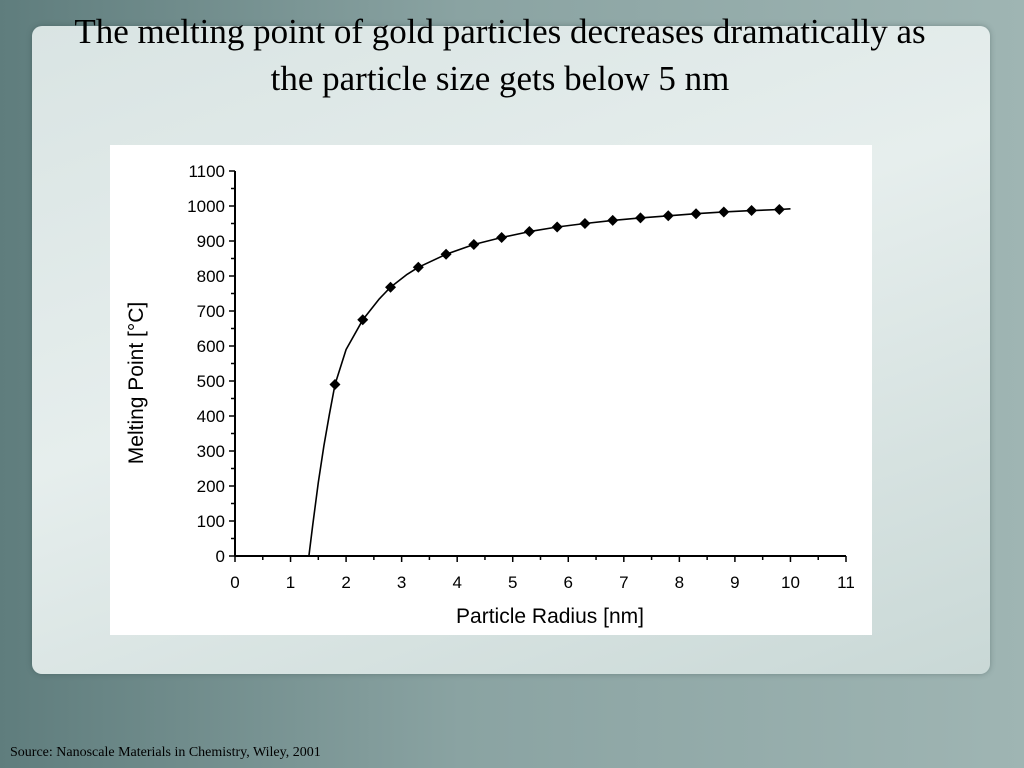 Image resolution: width=1024 pixels, height=768 pixels. Describe the element at coordinates (211, 416) in the screenshot. I see `y-tick-label: 400` at that location.